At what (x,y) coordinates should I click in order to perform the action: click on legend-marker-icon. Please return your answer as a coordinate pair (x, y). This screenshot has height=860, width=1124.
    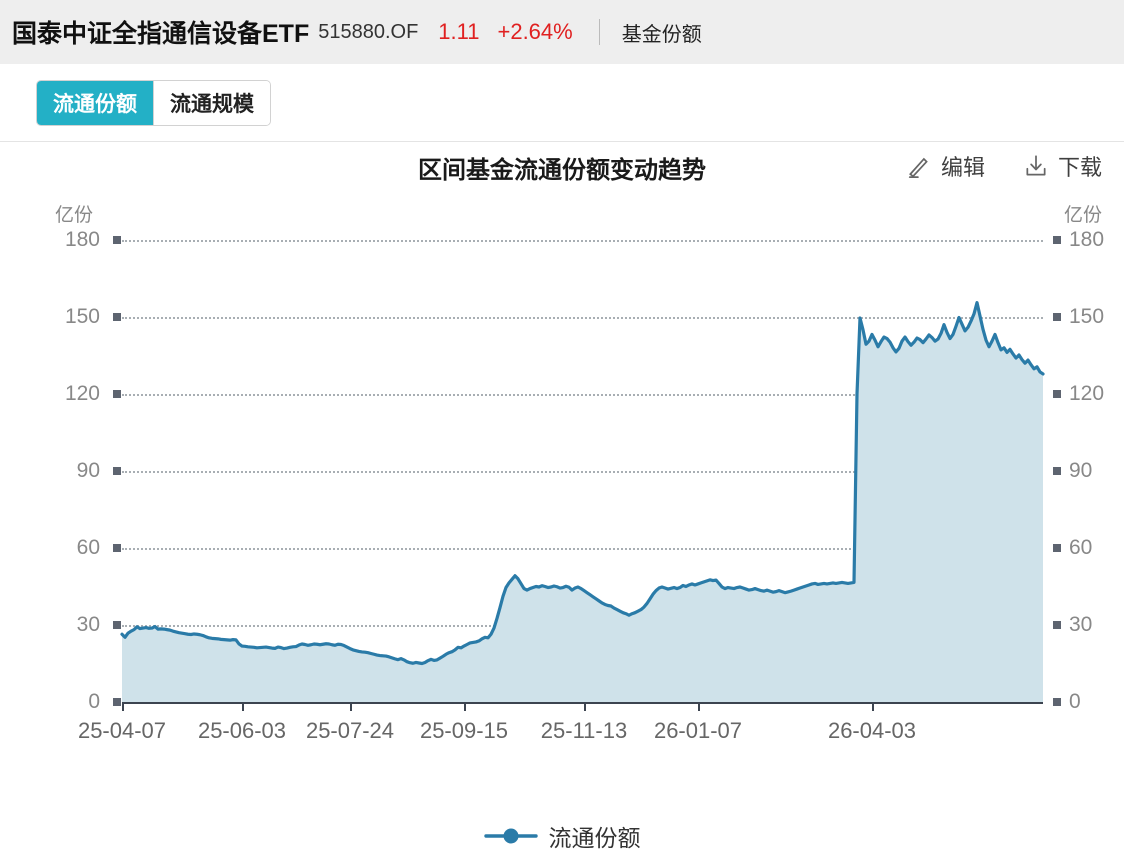
    Looking at the image, I should click on (510, 836).